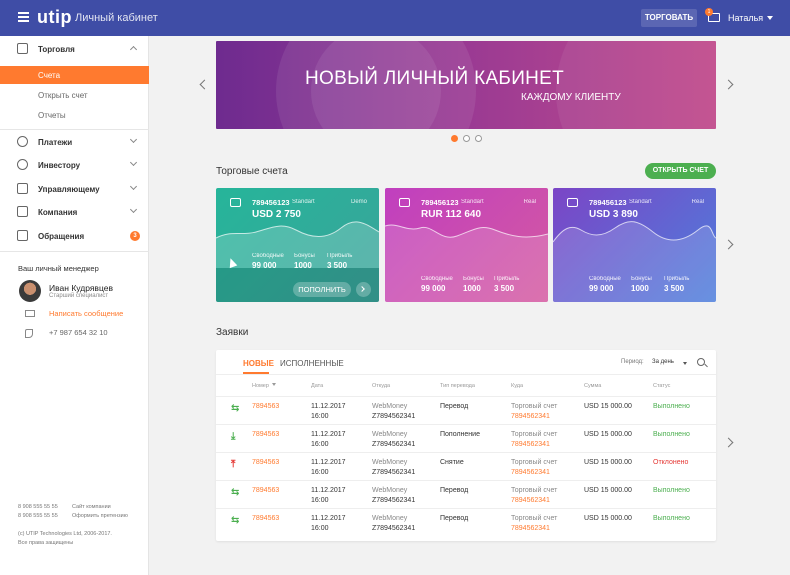  I want to click on account-type: Standart, so click(303, 202).